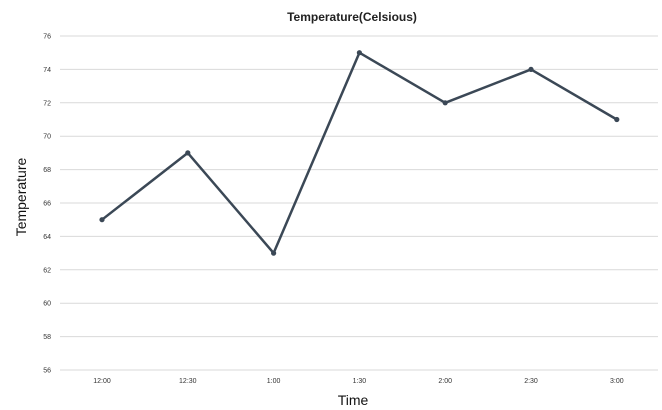 This screenshot has width=662, height=410. Describe the element at coordinates (617, 381) in the screenshot. I see `x-tick-label: 3:00` at that location.